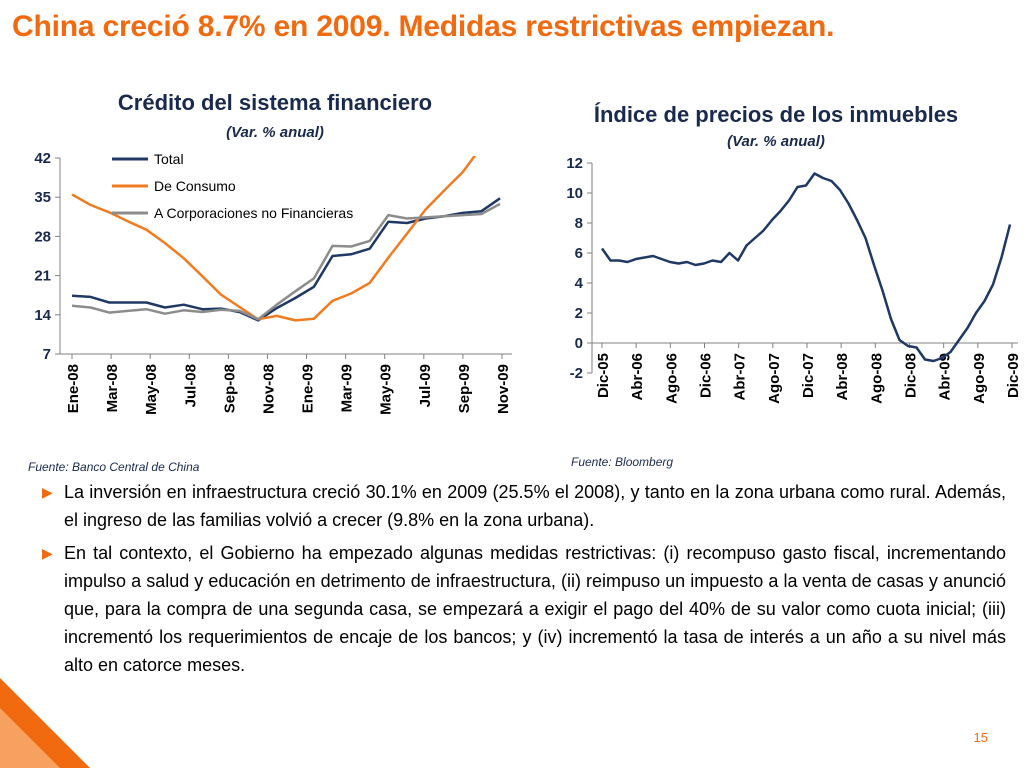  What do you see at coordinates (579, 313) in the screenshot?
I see `y-tick-label: 2` at bounding box center [579, 313].